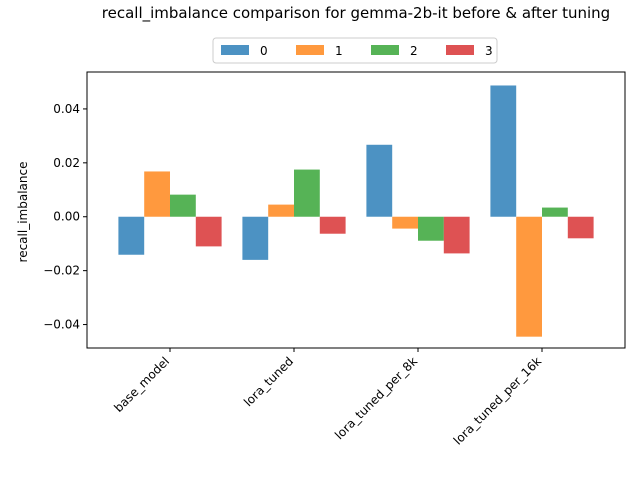 The width and height of the screenshot is (640, 480). What do you see at coordinates (268, 381) in the screenshot?
I see `x-tick-label: lora_tuned` at bounding box center [268, 381].